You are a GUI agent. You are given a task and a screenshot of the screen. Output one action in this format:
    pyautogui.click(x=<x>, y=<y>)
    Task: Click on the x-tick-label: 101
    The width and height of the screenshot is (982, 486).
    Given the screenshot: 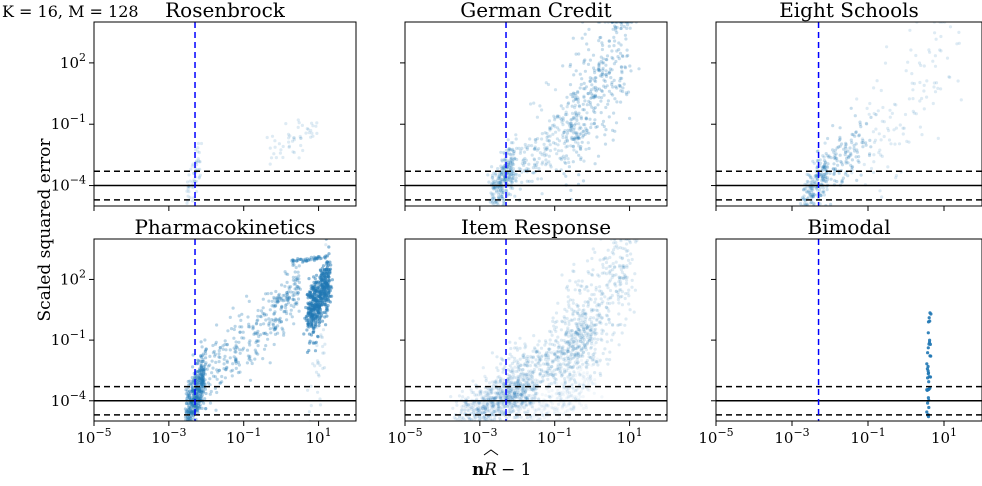 What is the action you would take?
    pyautogui.click(x=630, y=436)
    